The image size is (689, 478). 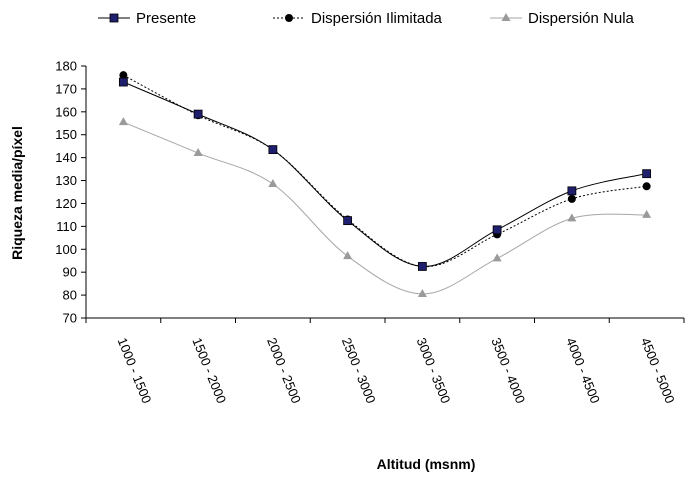 I want to click on x-tick-label: 3000 - 3500, so click(x=434, y=371).